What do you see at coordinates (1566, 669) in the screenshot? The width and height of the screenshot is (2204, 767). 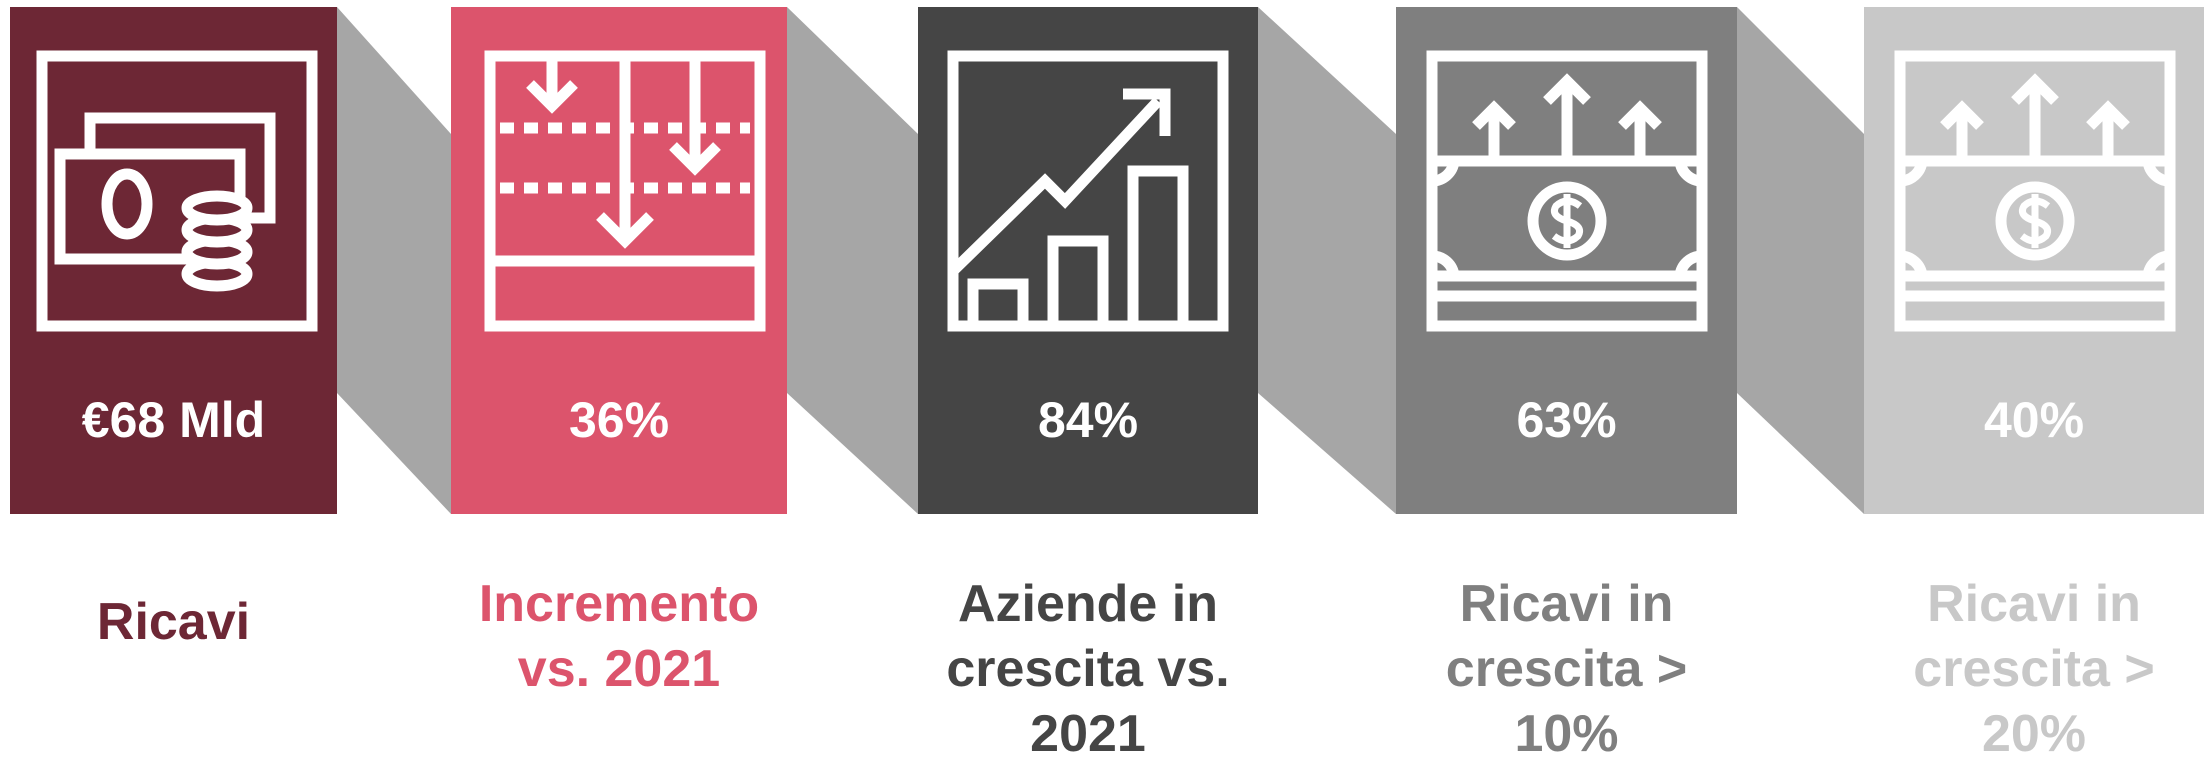 I see `kpi-label: Ricavi in crescita > 10%` at bounding box center [1566, 669].